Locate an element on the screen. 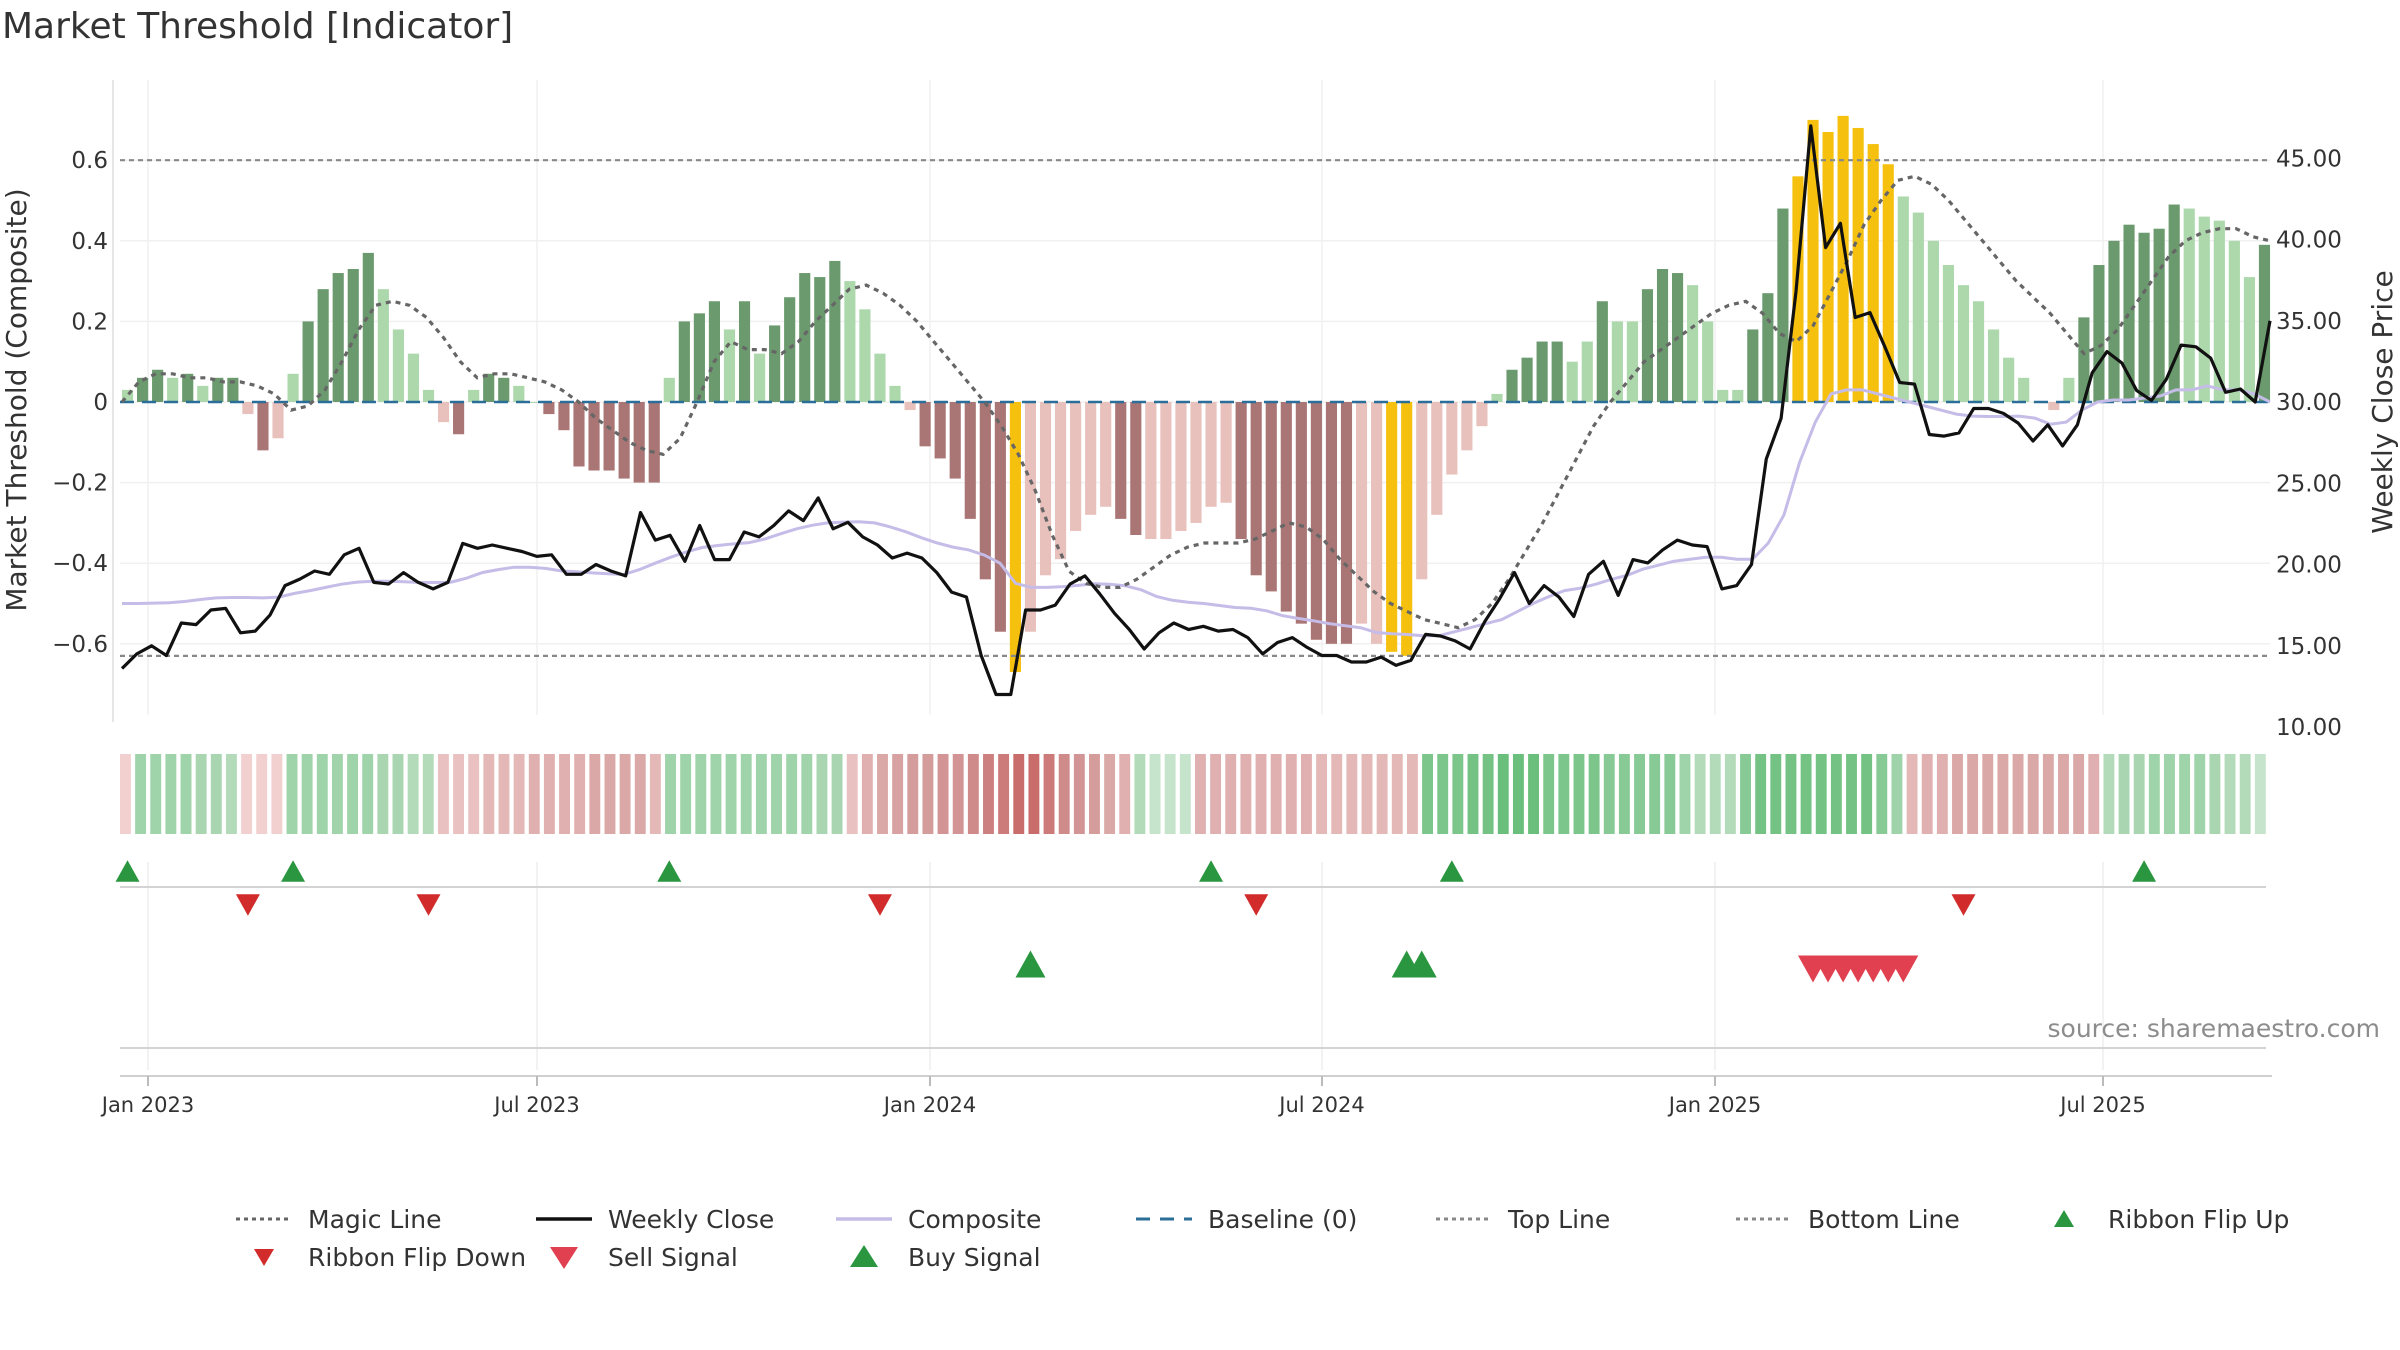 The width and height of the screenshot is (2400, 1350). x-tick-label: Jul 2025 is located at coordinates (2101, 1105).